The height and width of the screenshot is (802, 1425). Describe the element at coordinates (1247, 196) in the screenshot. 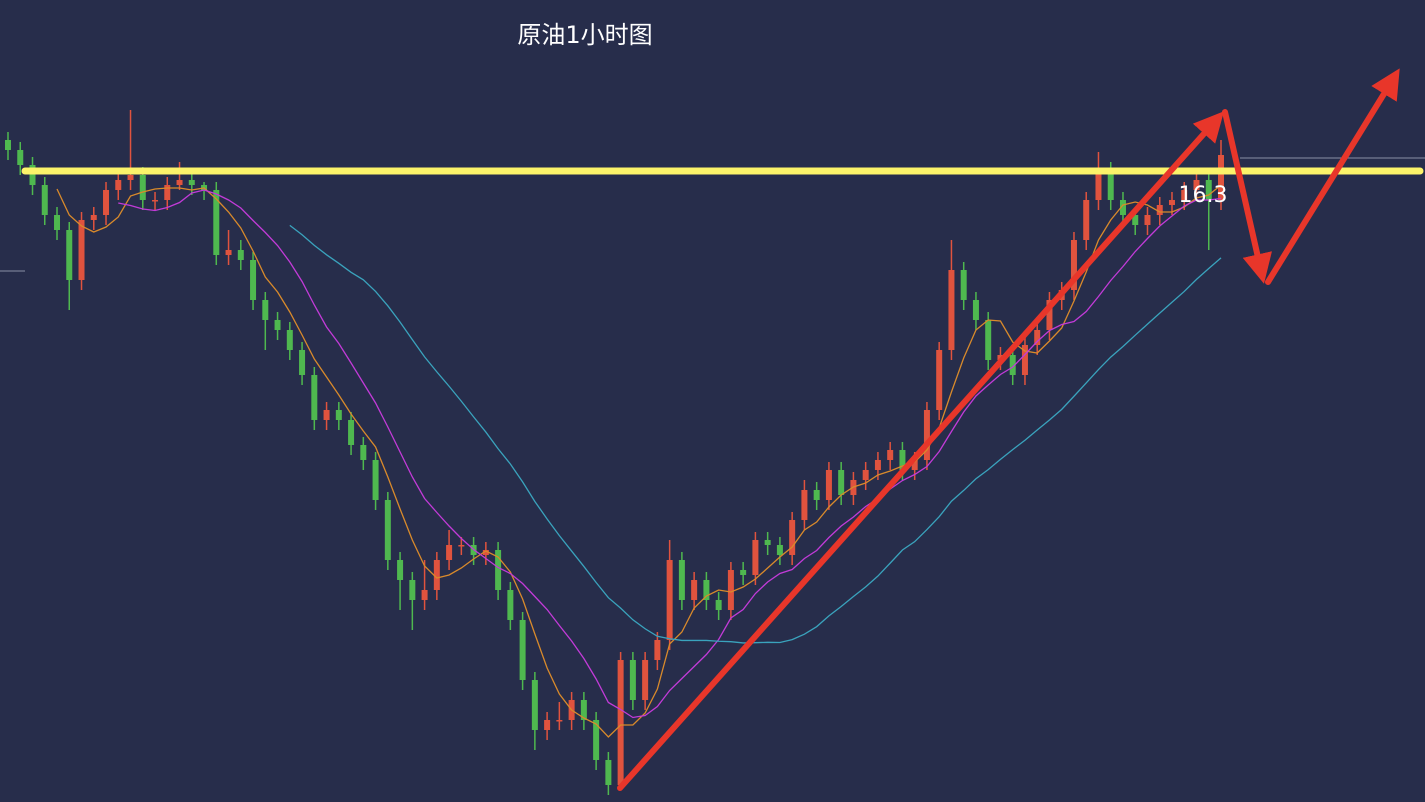

I see `arrow` at that location.